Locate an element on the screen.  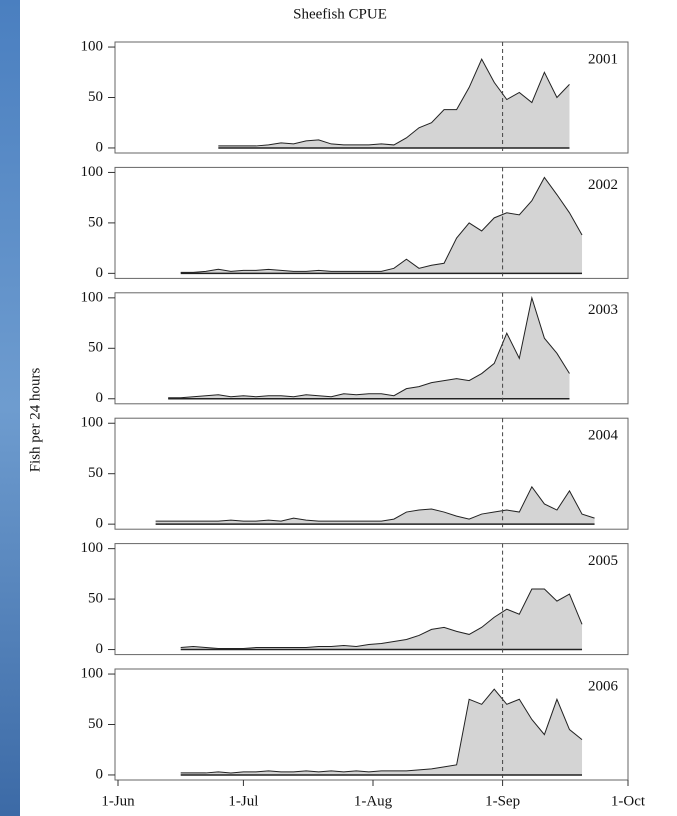
x-tick-label: 1-Aug is located at coordinates (373, 801).